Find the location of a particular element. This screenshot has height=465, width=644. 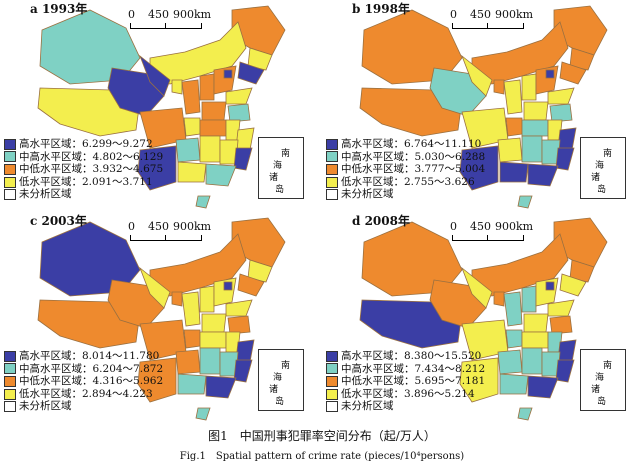

legend-item-mid-low: 中低水平区域：4.316～5.962 is located at coordinates (83, 381).